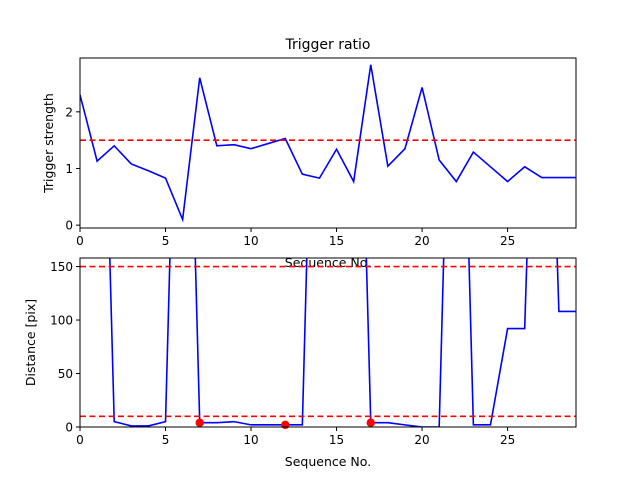  What do you see at coordinates (166, 241) in the screenshot?
I see `chart1-x-tick-label: 5` at bounding box center [166, 241].